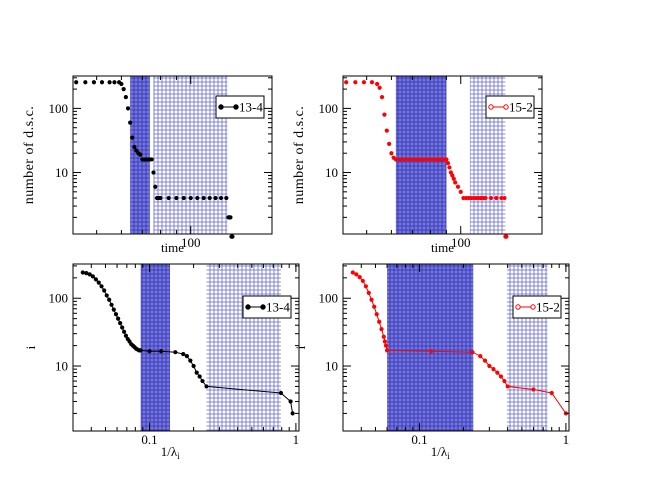 This screenshot has width=645, height=498. What do you see at coordinates (548, 307) in the screenshot?
I see `legend-label: 15-2` at bounding box center [548, 307].